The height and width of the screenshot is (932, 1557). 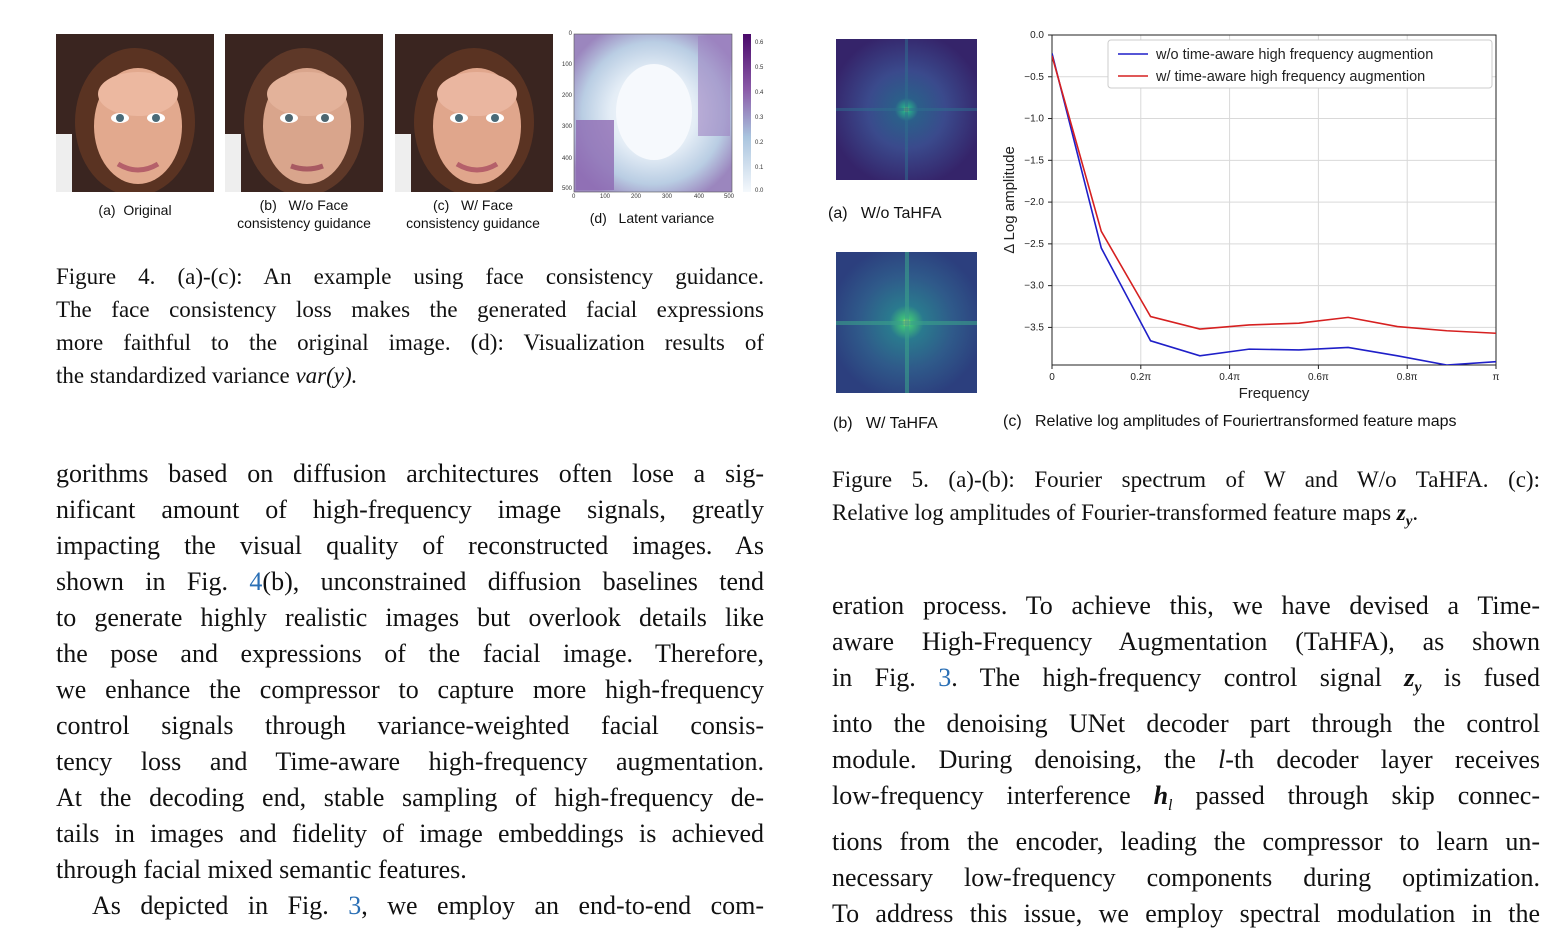 I want to click on series-line-with-tahfa, so click(x=1274, y=195).